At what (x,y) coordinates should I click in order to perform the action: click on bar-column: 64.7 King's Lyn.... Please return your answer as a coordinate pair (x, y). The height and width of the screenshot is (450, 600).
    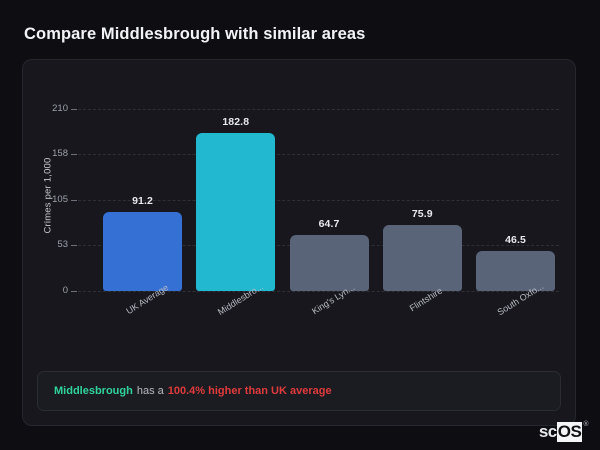
    Looking at the image, I should click on (329, 212).